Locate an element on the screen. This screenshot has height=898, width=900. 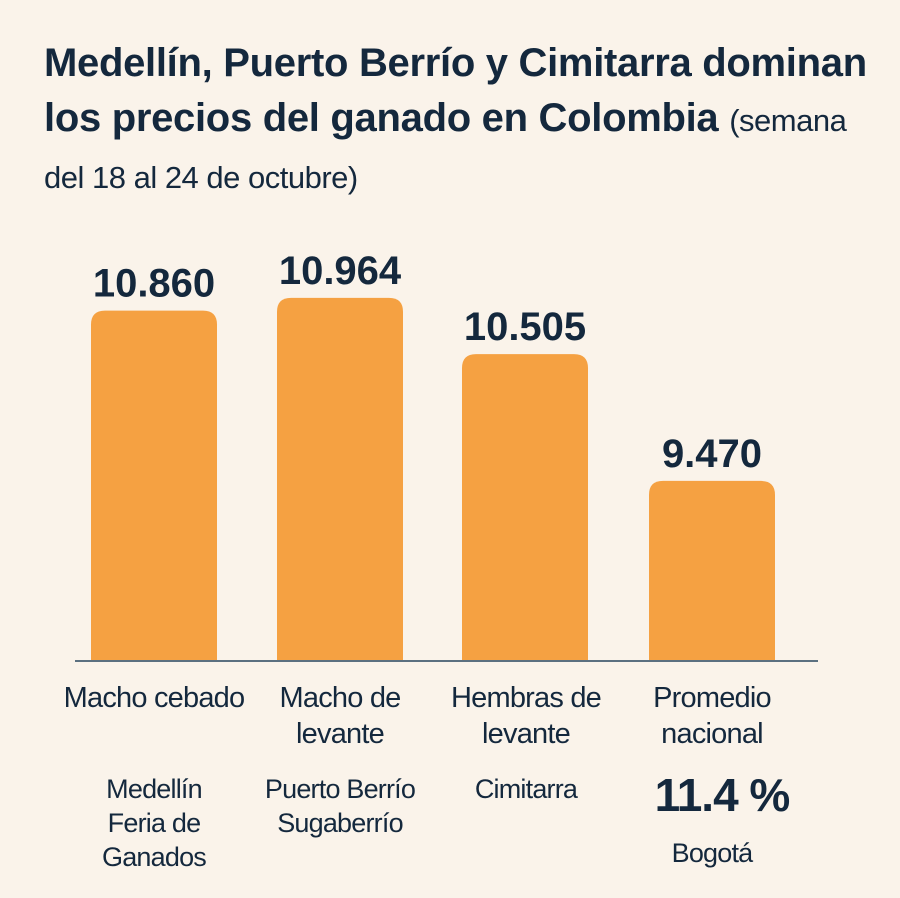
data-label: 10.964 is located at coordinates (340, 271).